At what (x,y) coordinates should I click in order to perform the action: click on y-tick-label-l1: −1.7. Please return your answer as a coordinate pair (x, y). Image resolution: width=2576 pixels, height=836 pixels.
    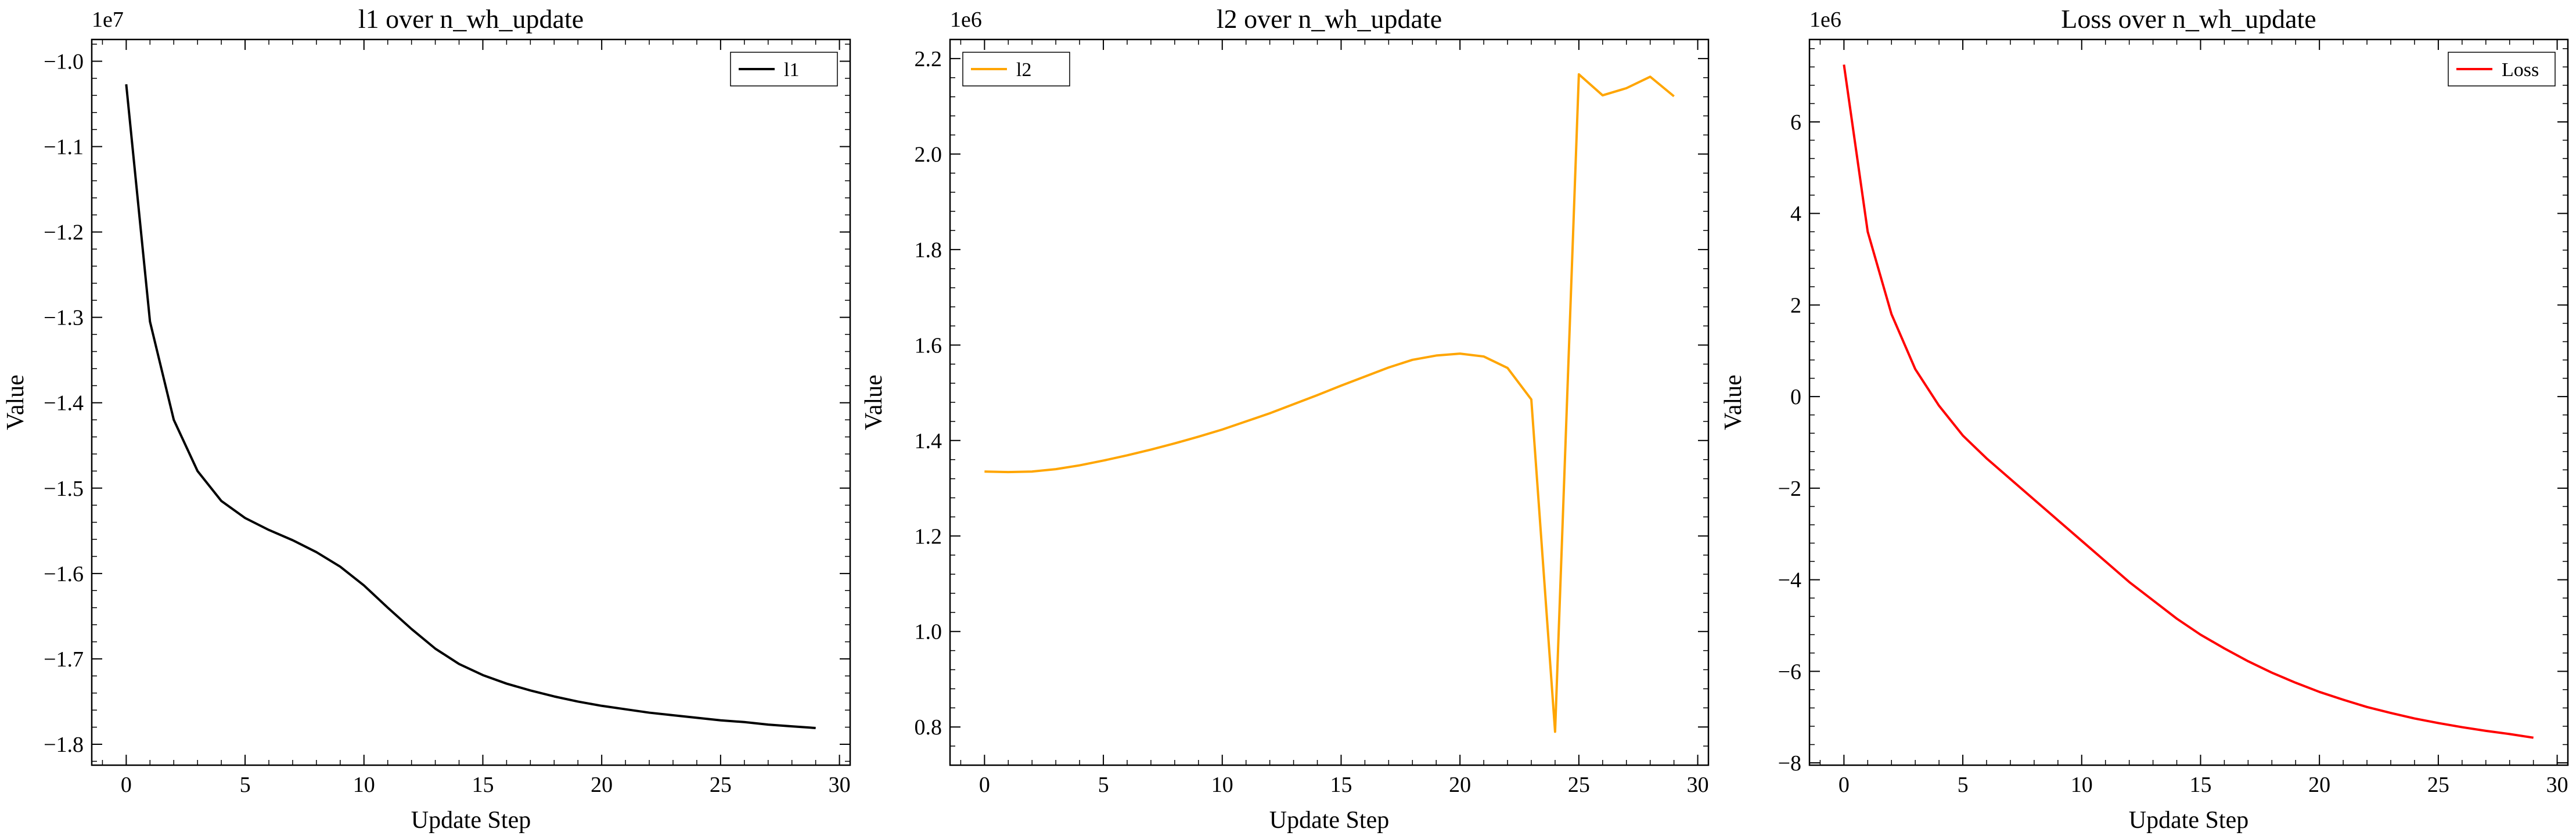
    Looking at the image, I should click on (64, 660).